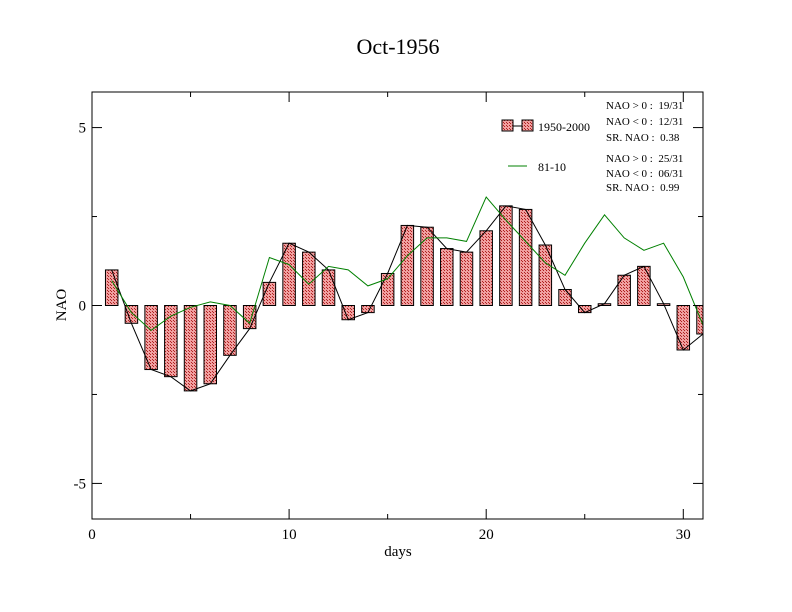  Describe the element at coordinates (545, 146) in the screenshot. I see `legend: 1950-2000 81-10` at that location.